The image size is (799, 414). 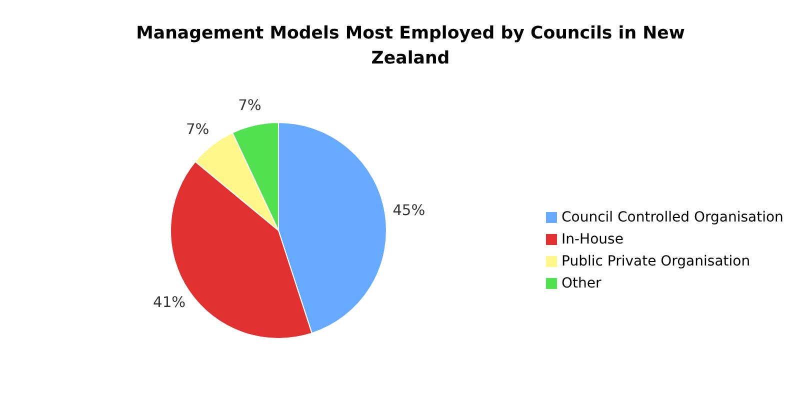 I want to click on legend-label: In-House, so click(x=593, y=240).